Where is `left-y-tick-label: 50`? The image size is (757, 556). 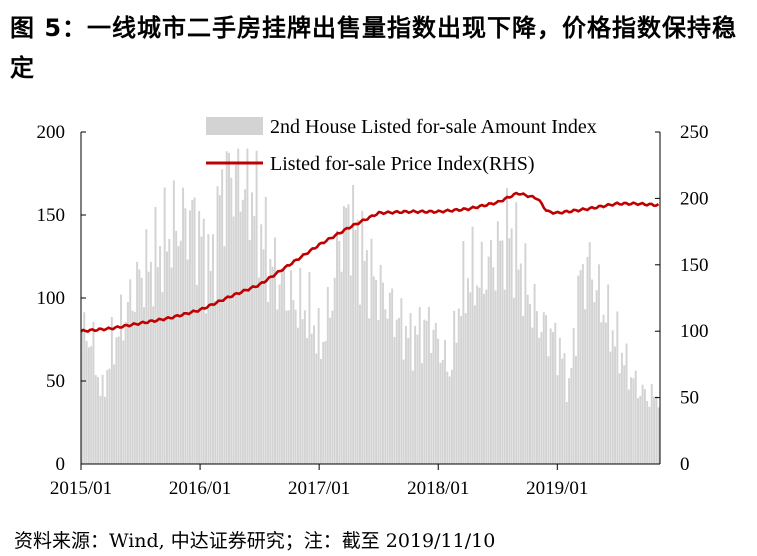
left-y-tick-label: 50 is located at coordinates (55, 381).